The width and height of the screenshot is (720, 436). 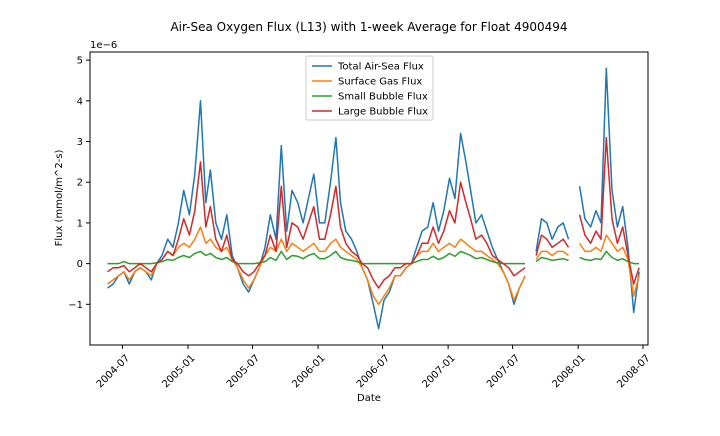 What do you see at coordinates (308, 371) in the screenshot?
I see `x-tick-label: 2006-01` at bounding box center [308, 371].